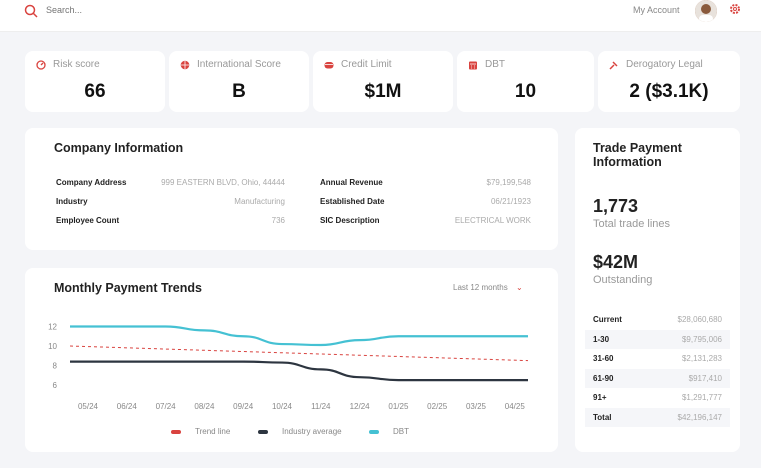  I want to click on calendar-icon, so click(473, 65).